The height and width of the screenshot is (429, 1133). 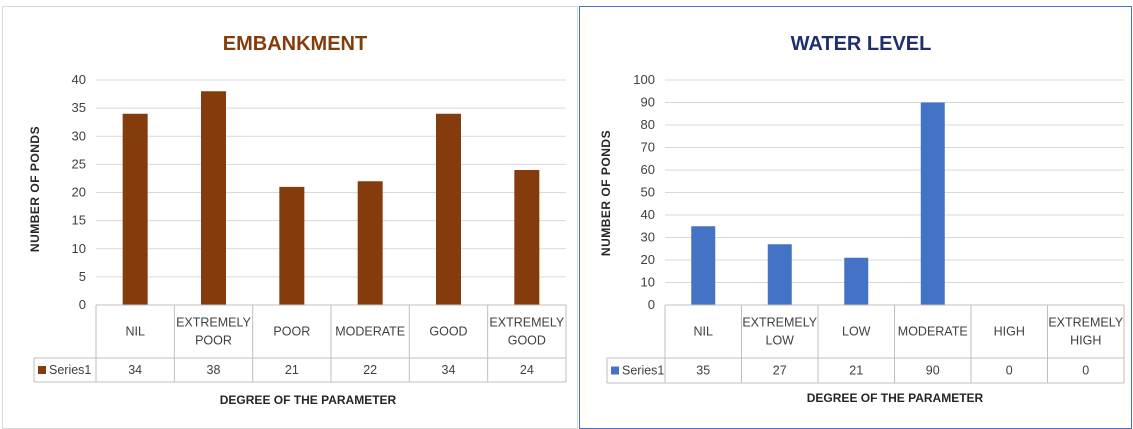 I want to click on y-tick-label: 70, so click(x=648, y=147).